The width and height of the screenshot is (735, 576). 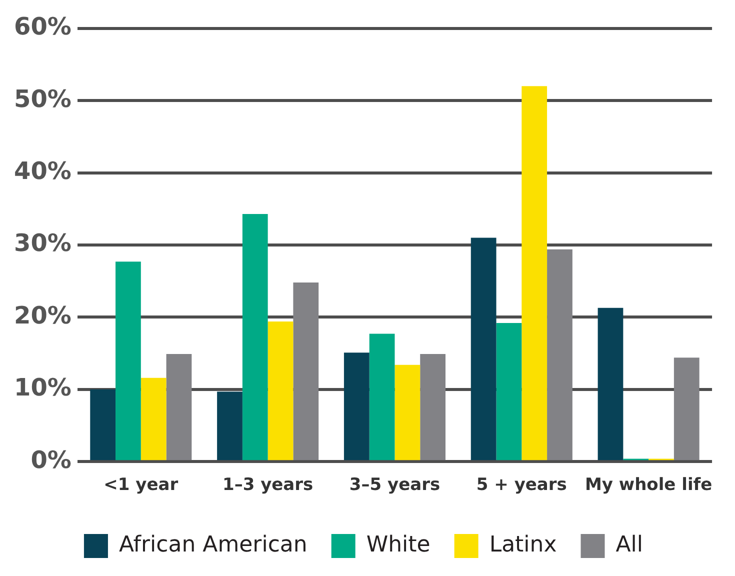 What do you see at coordinates (523, 545) in the screenshot?
I see `legend-label: Latinx` at bounding box center [523, 545].